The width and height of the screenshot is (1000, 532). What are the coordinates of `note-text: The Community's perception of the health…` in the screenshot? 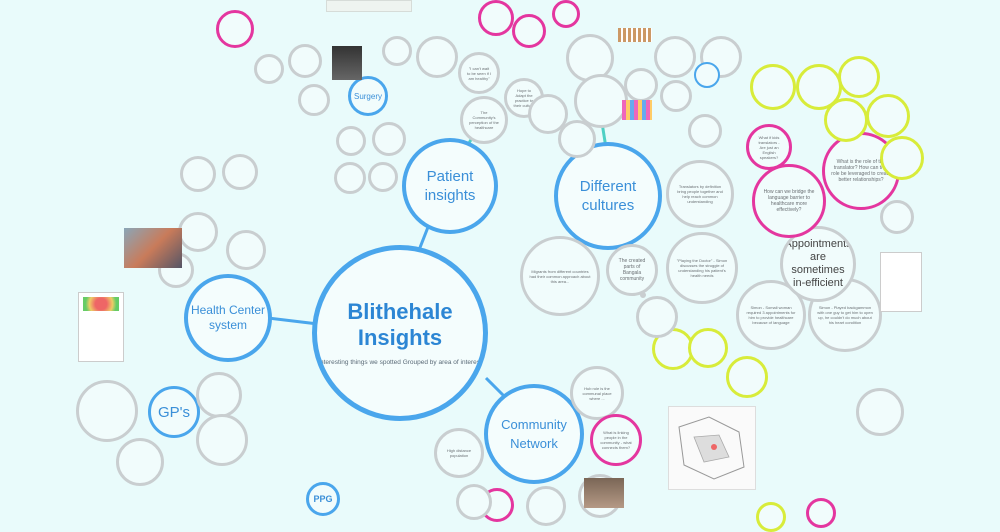 It's located at (484, 120).